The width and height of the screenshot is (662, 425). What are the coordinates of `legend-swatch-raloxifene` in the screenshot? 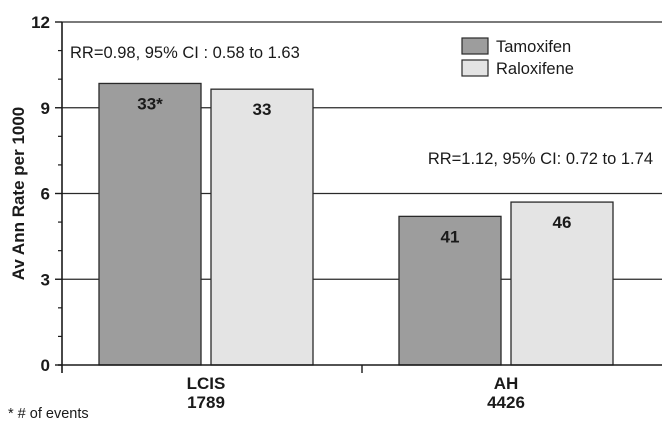 It's located at (475, 68).